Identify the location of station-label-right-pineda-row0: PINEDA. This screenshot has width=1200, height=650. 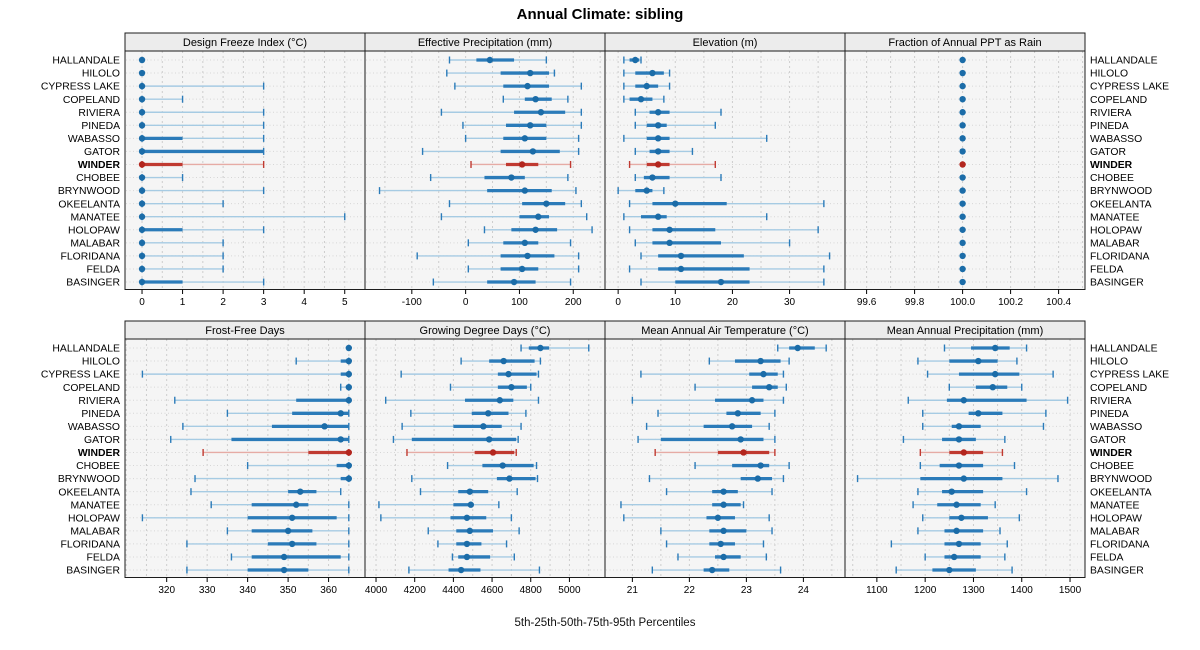
(1109, 126).